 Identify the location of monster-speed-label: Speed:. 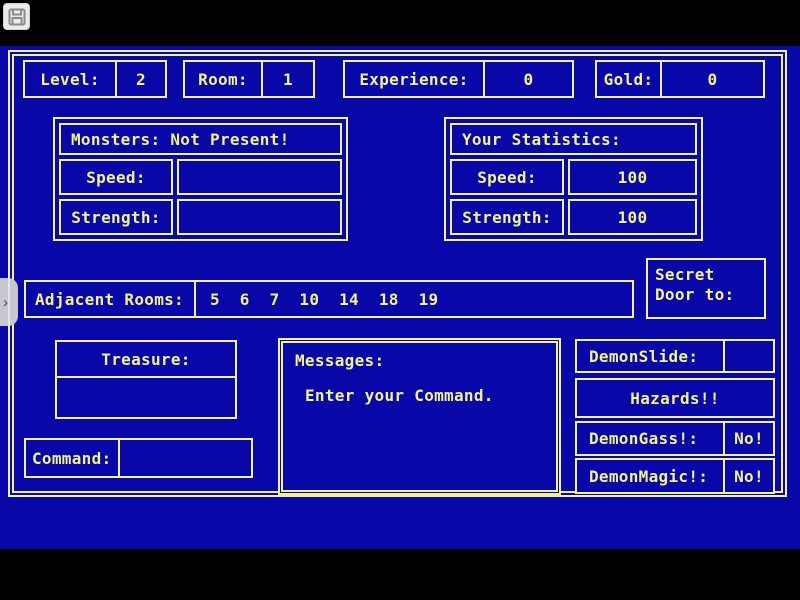
(116, 177).